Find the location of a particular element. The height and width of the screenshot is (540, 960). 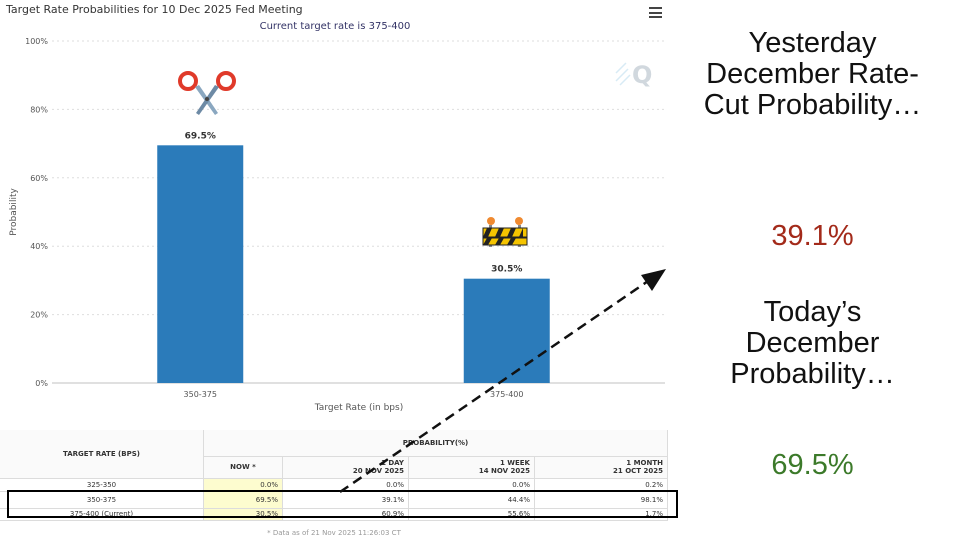

y-tick-label: 80% is located at coordinates (39, 109).